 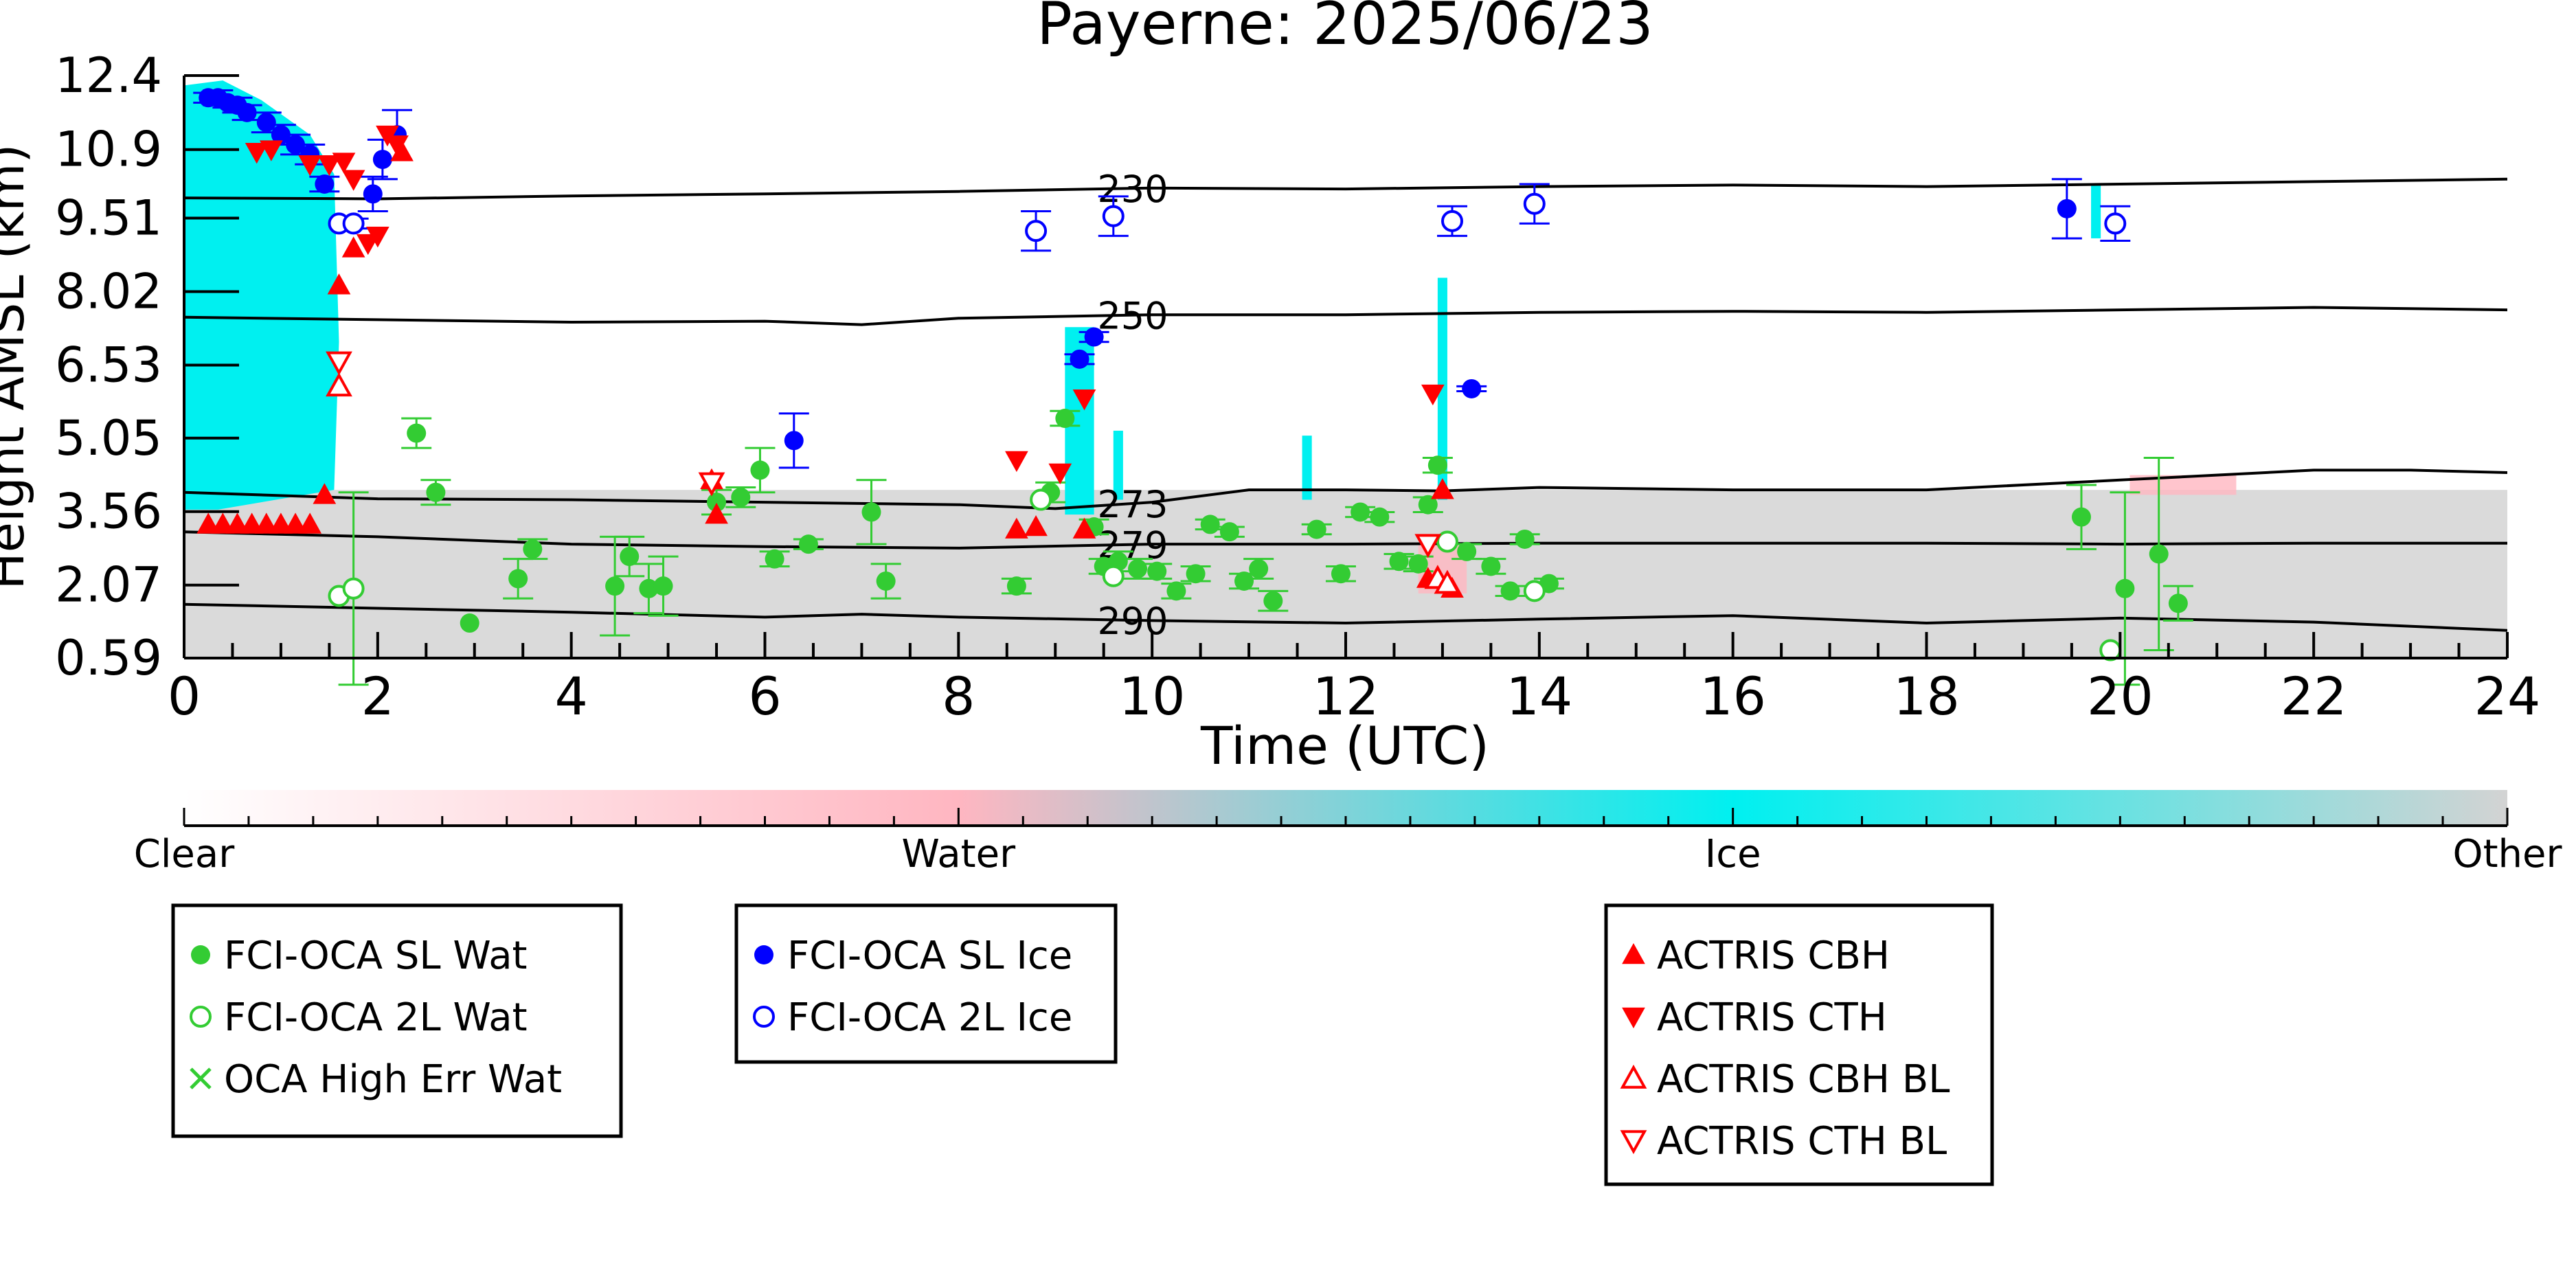 What do you see at coordinates (184, 696) in the screenshot?
I see `x-tick-label: 0` at bounding box center [184, 696].